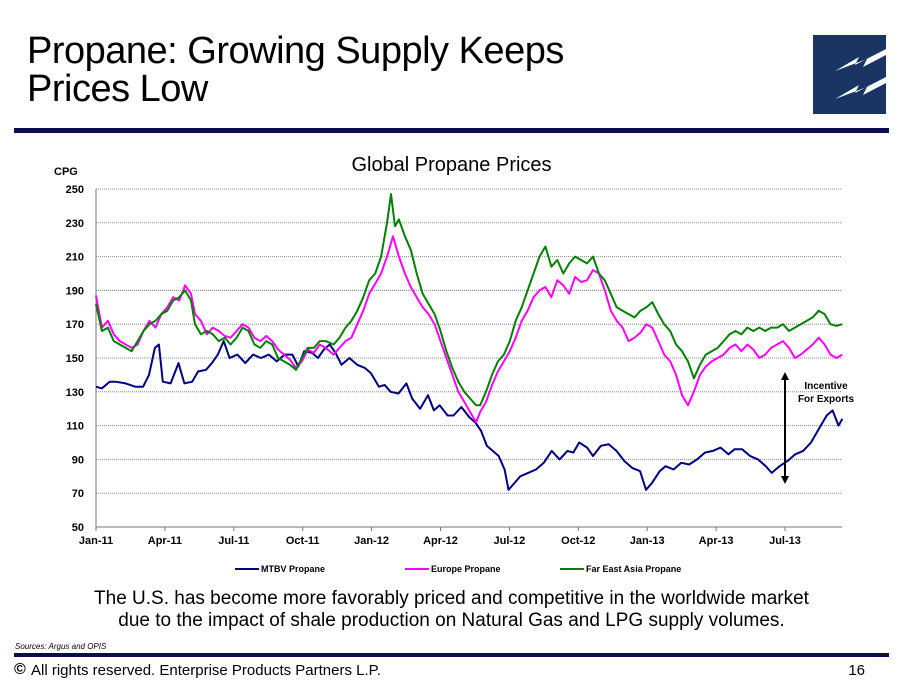 This screenshot has height=696, width=903. I want to click on x-tick-label: Jul-13, so click(785, 541).